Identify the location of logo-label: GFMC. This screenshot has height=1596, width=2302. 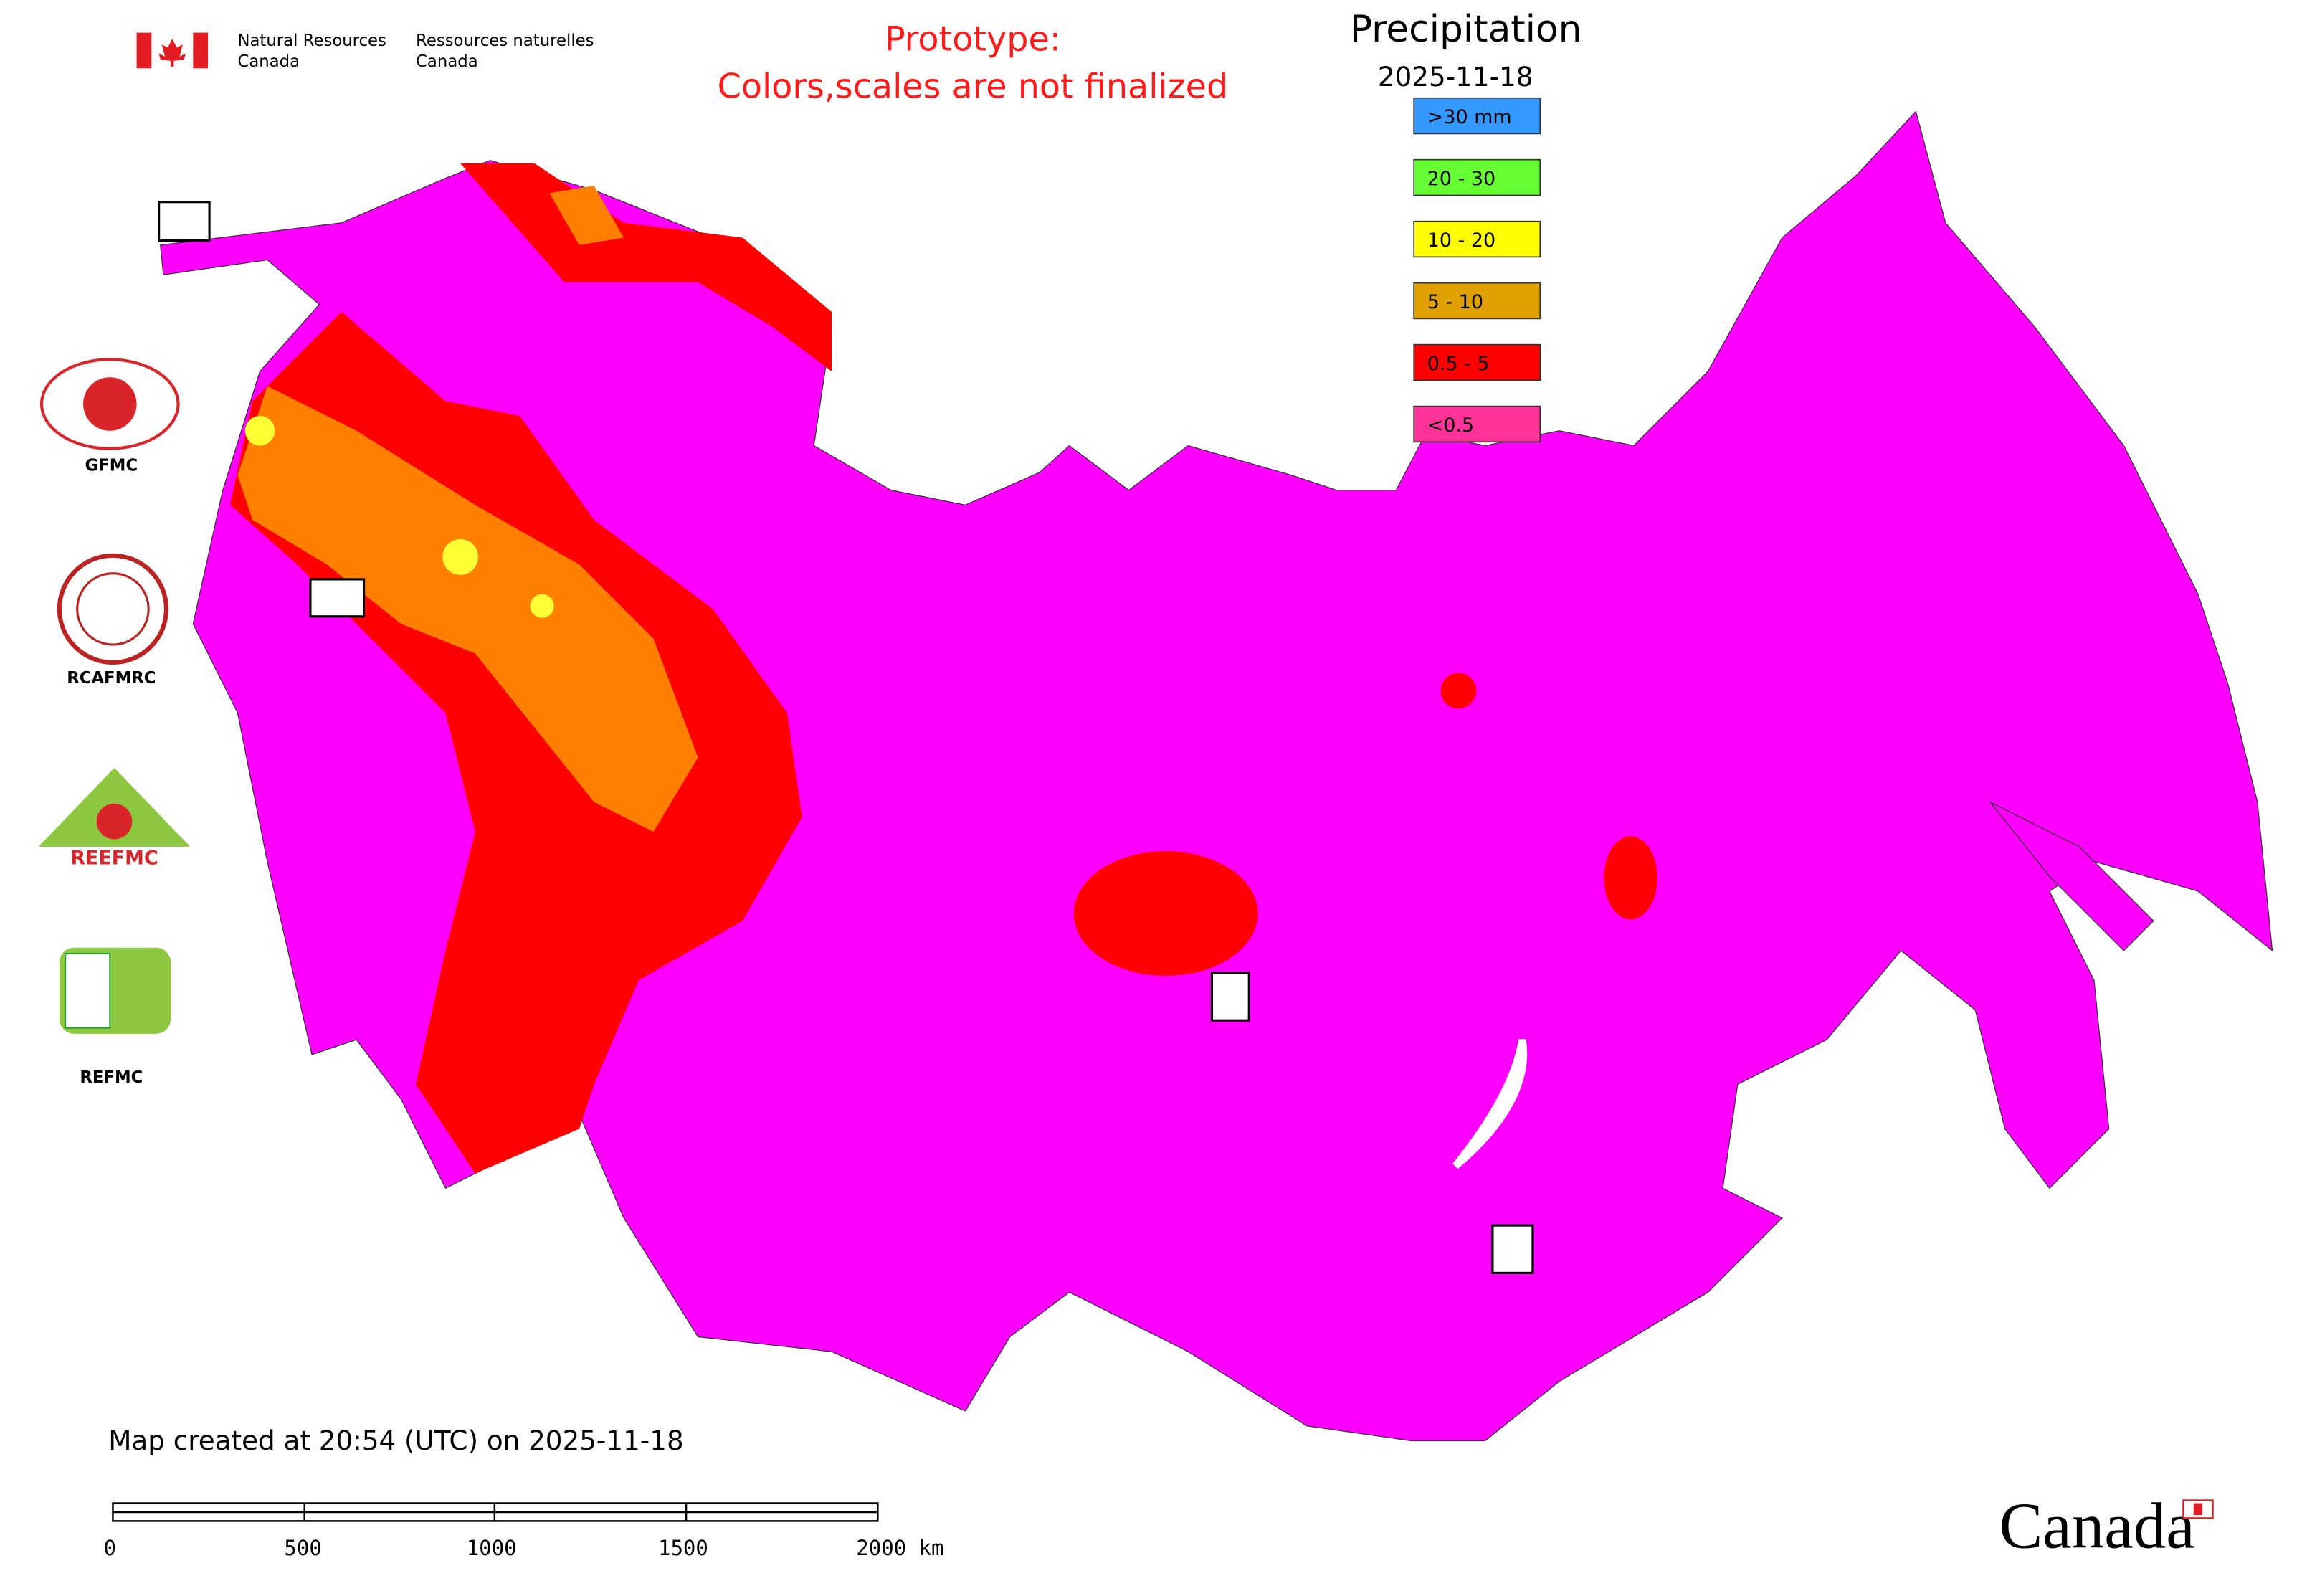
(112, 466).